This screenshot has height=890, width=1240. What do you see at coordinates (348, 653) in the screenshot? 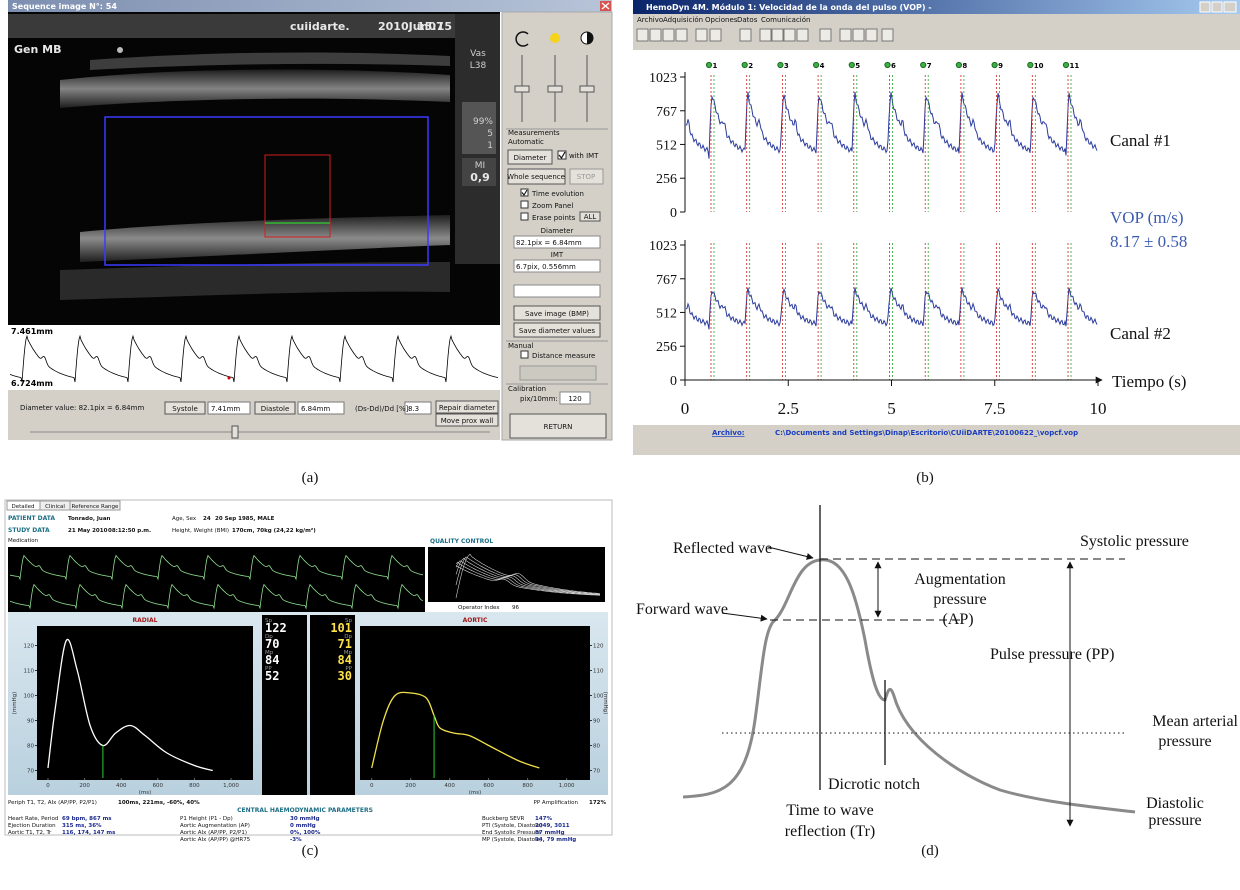
I see `value-label: Mp` at bounding box center [348, 653].